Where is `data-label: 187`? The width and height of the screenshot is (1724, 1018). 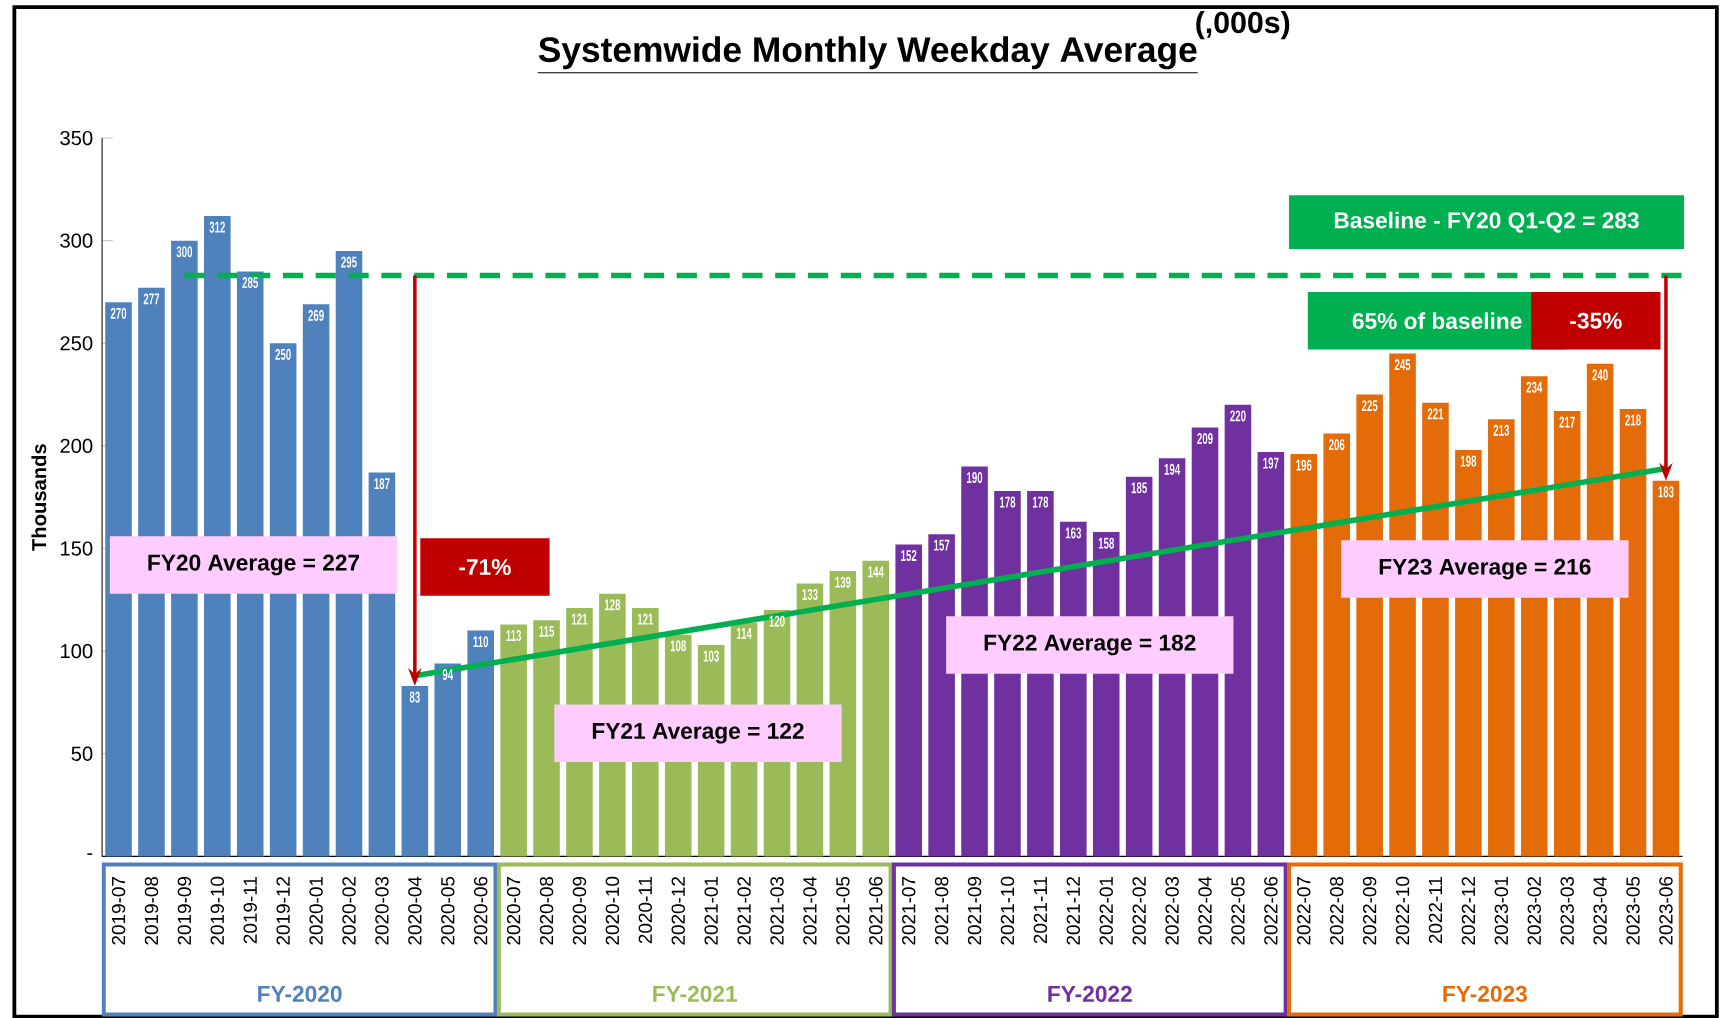 data-label: 187 is located at coordinates (382, 484).